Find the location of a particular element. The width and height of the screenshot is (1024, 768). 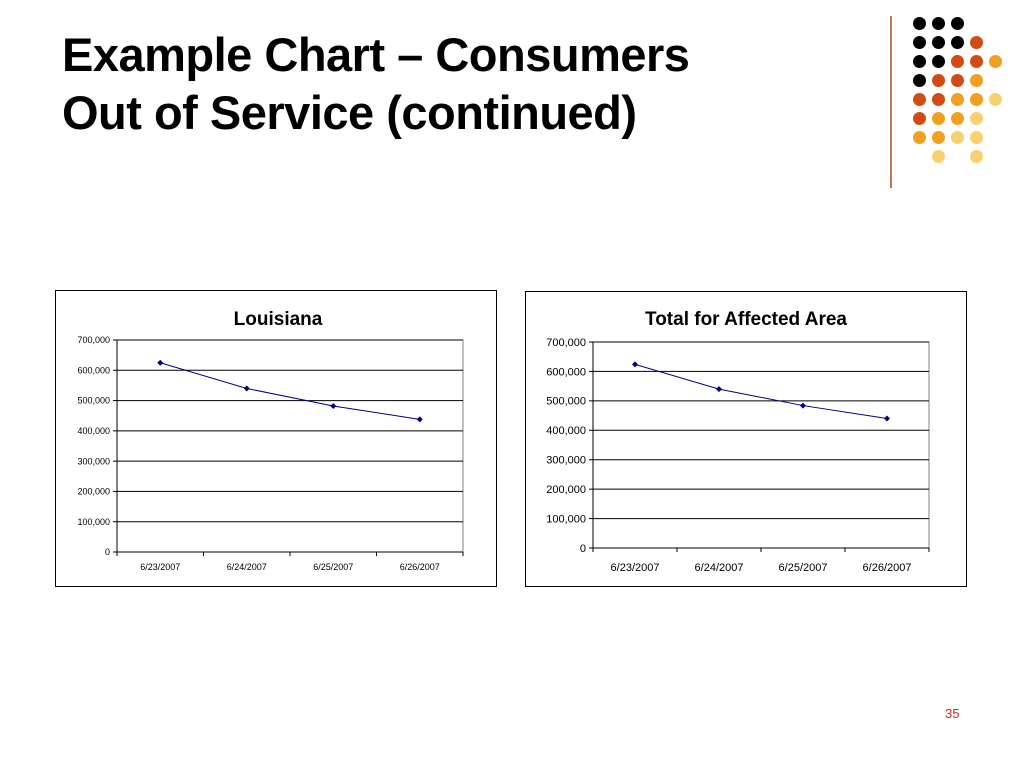

louisiana-x-tick-label: 6/23/2007 is located at coordinates (160, 567).